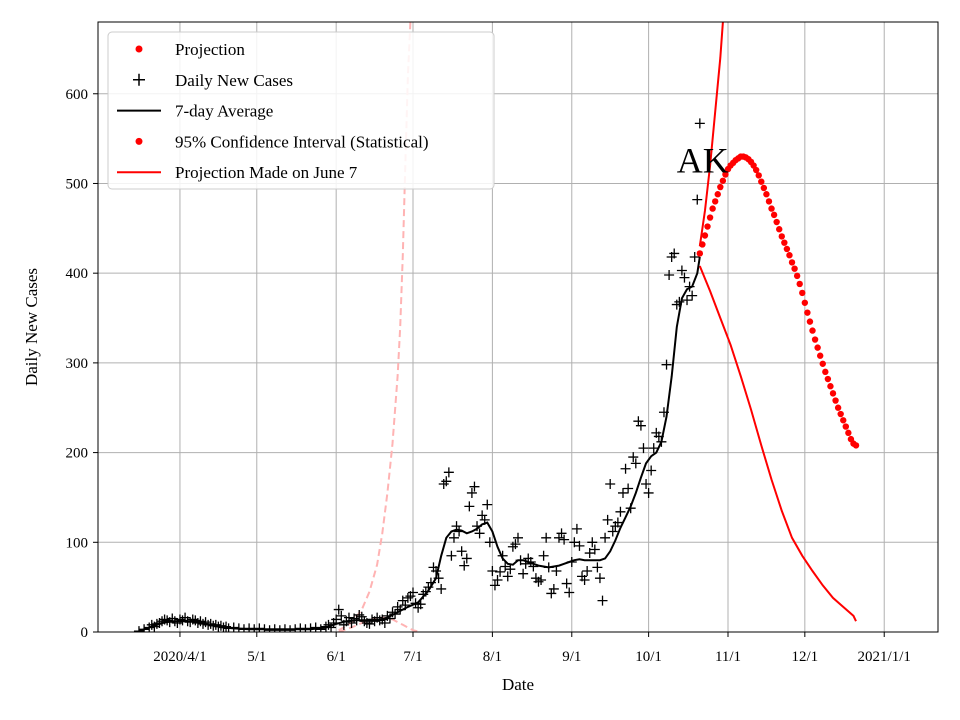 Image resolution: width=960 pixels, height=720 pixels. Describe the element at coordinates (301, 110) in the screenshot. I see `legend-box` at that location.